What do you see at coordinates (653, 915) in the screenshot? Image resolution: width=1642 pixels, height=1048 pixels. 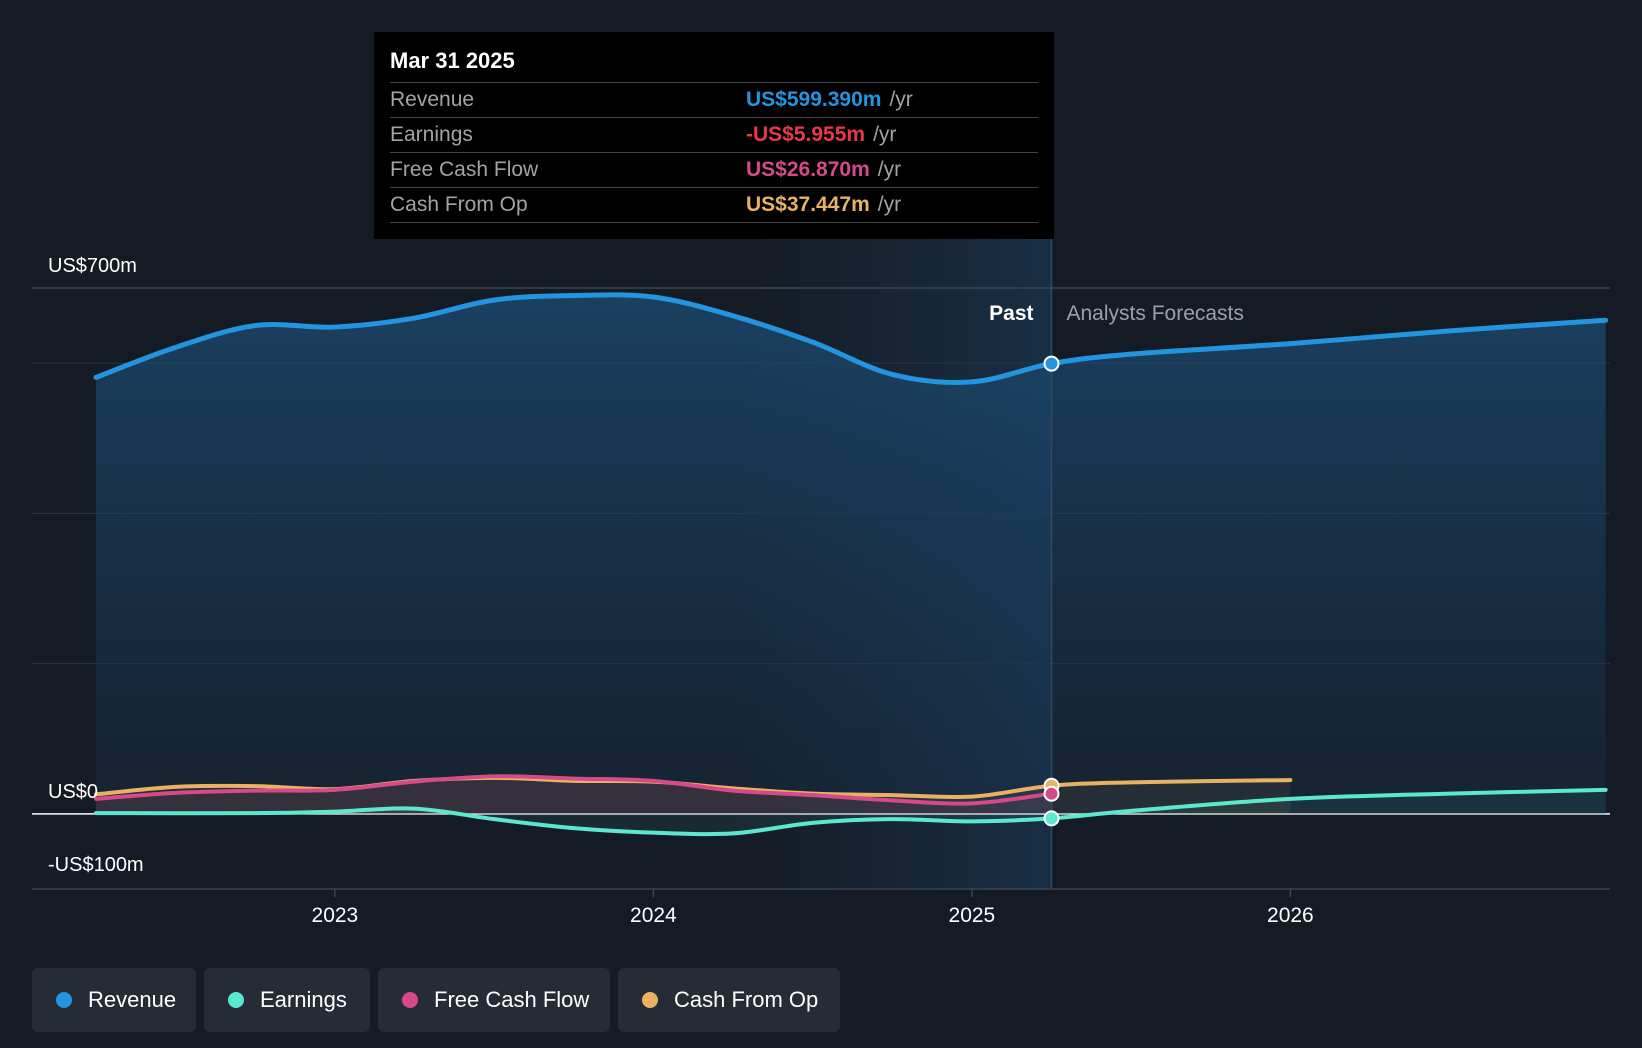 I see `x-tick-label: 2024` at bounding box center [653, 915].